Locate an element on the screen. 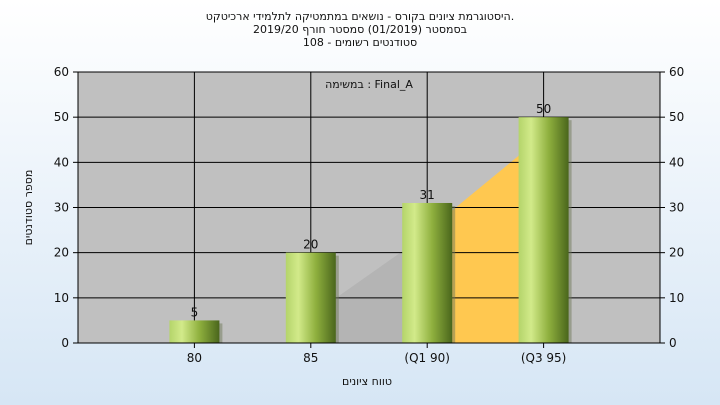  y-tick-label-right: 10 is located at coordinates (676, 298).